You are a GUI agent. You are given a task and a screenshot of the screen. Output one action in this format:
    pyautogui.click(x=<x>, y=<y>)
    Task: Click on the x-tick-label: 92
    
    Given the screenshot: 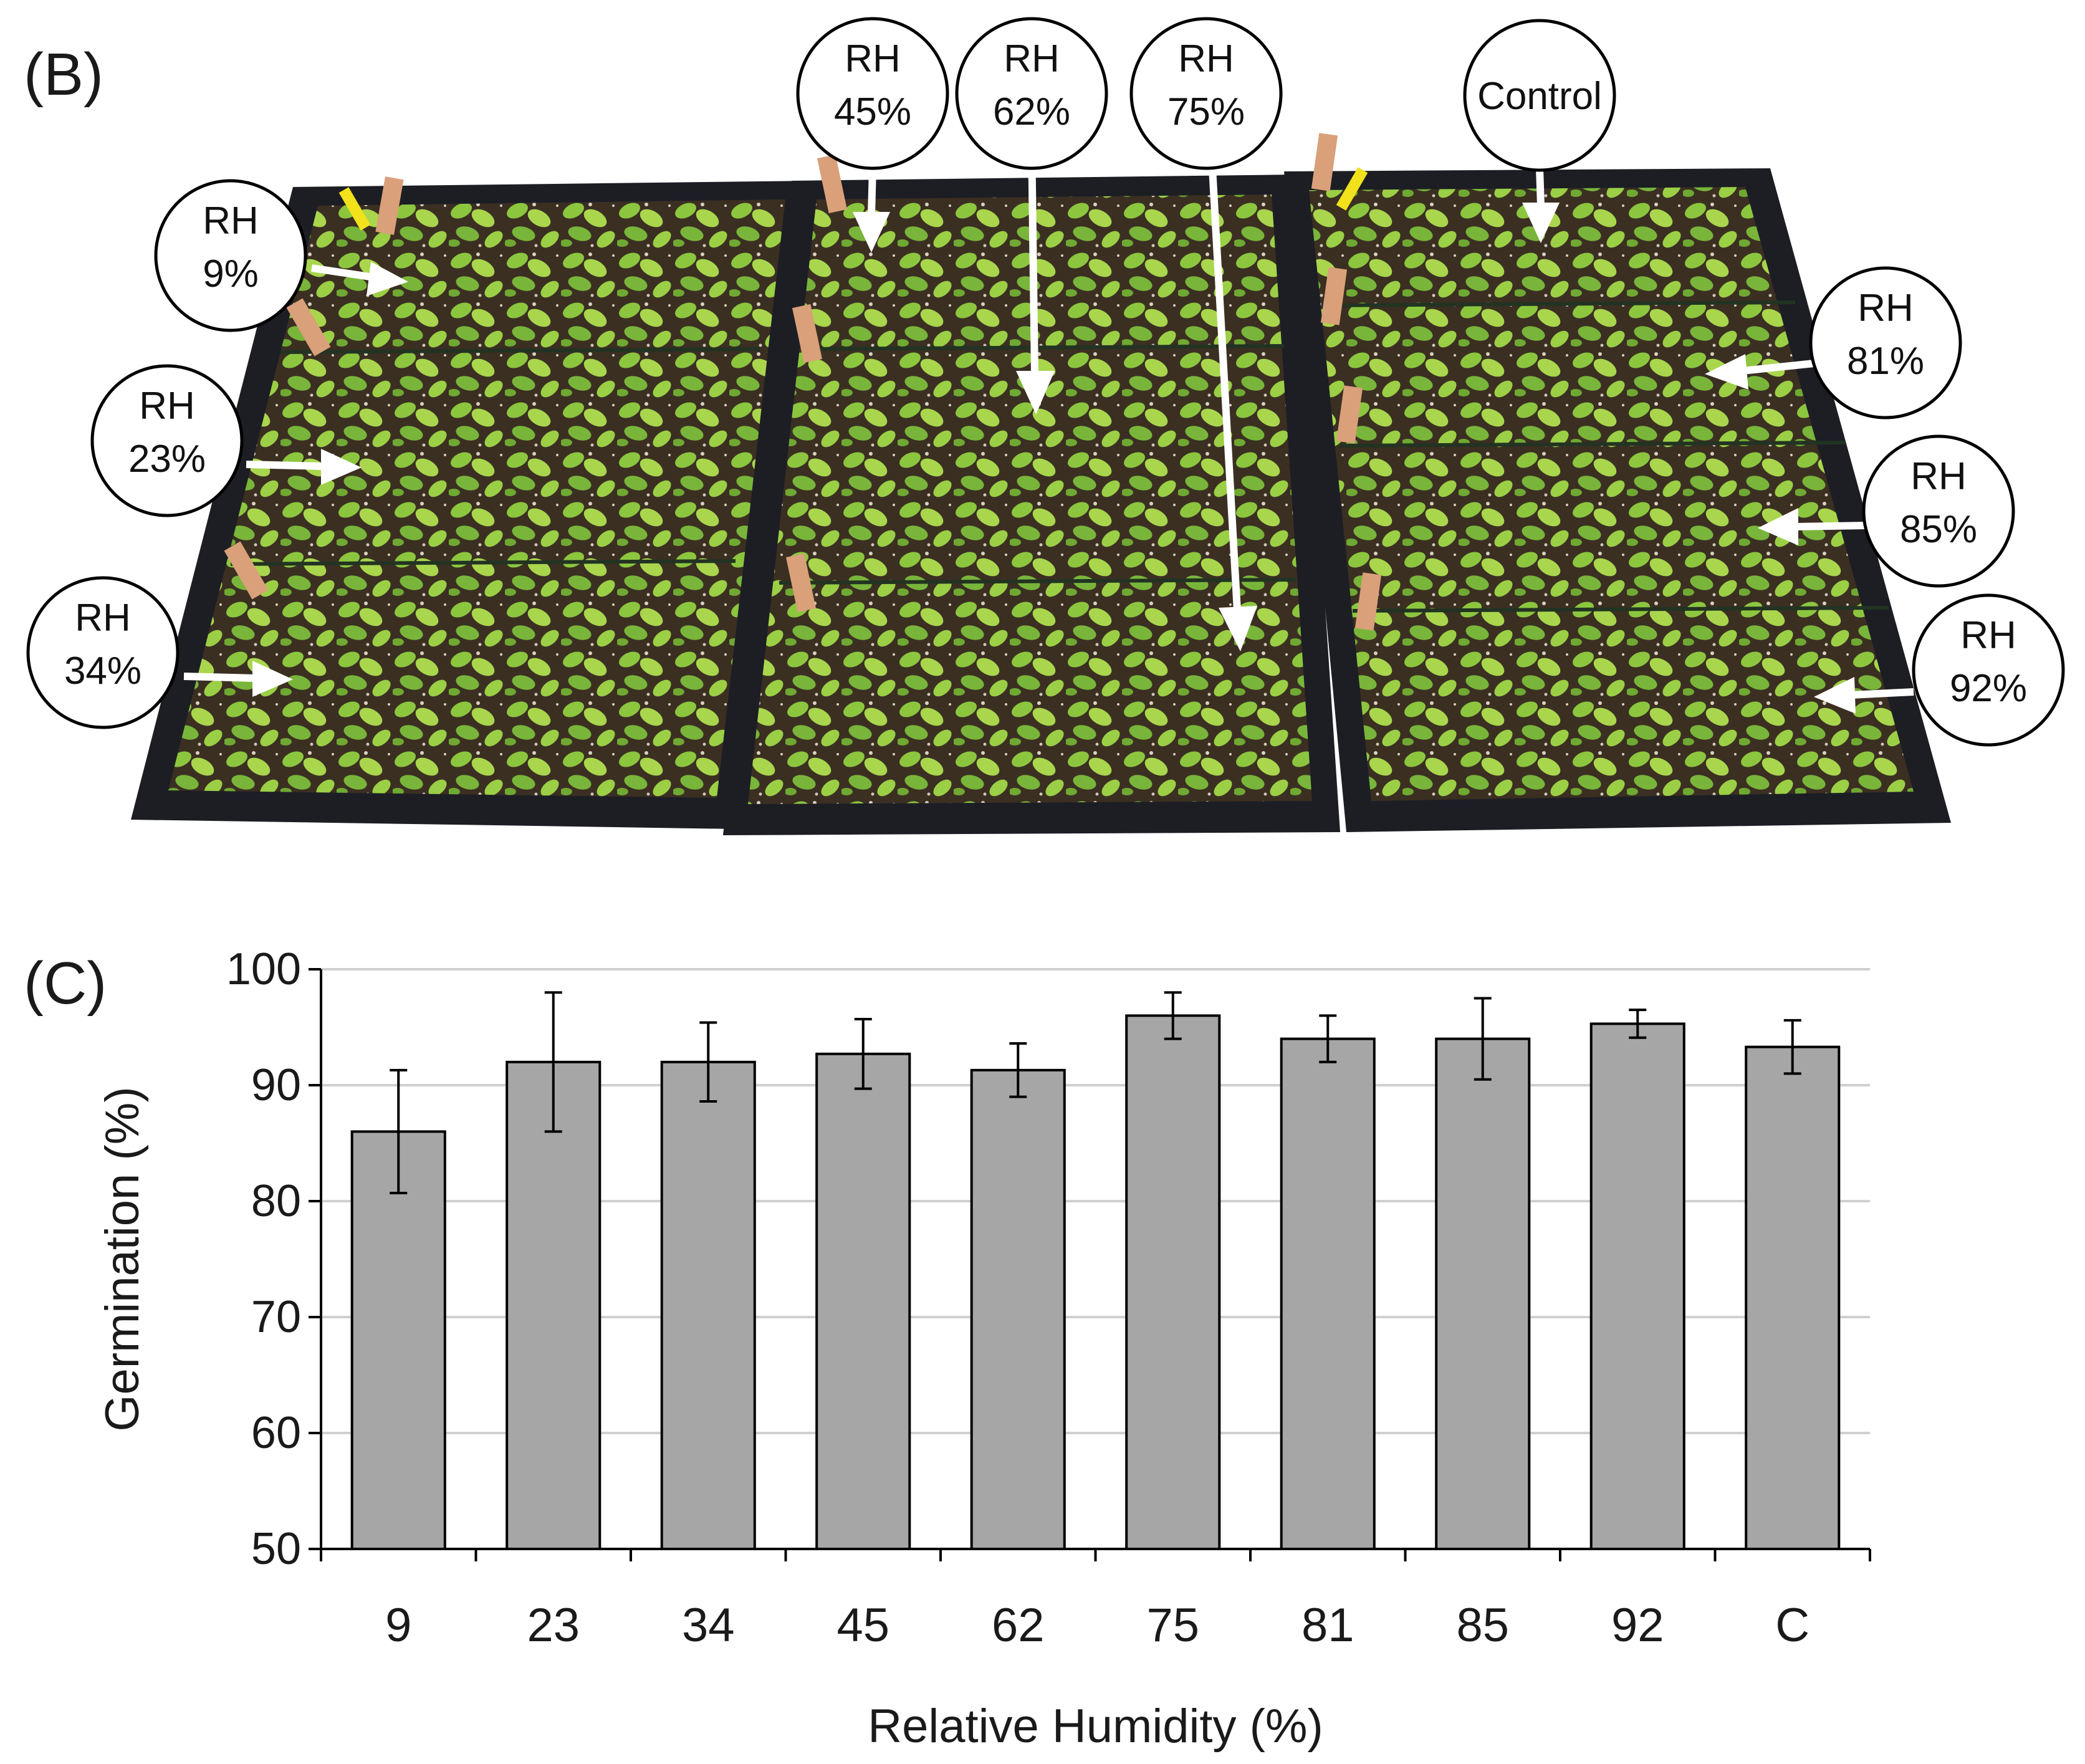 What is the action you would take?
    pyautogui.click(x=1638, y=1625)
    